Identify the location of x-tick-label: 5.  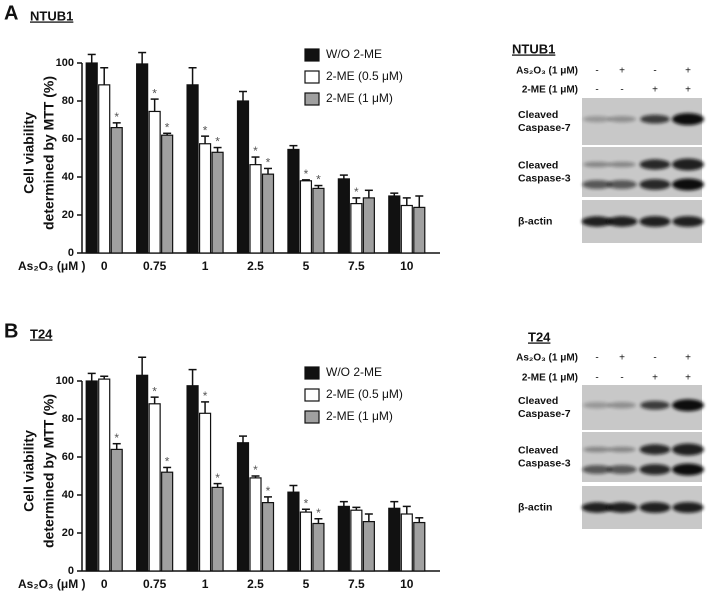
(306, 584).